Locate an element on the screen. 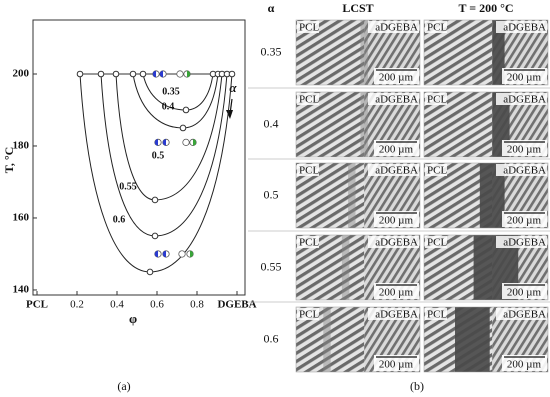 This screenshot has height=397, width=550. curve-label: 0.35 is located at coordinates (171, 91).